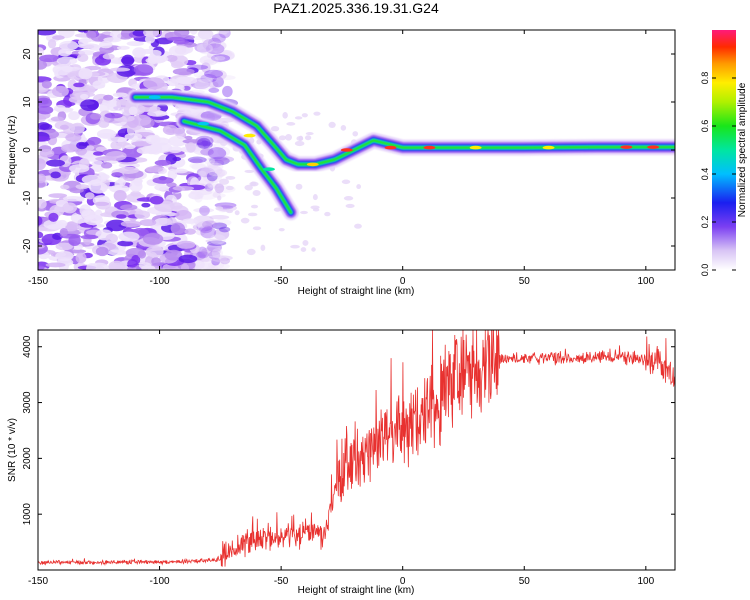 Image resolution: width=750 pixels, height=600 pixels. Describe the element at coordinates (27, 197) in the screenshot. I see `spectrogram-ytick-label: -10` at that location.